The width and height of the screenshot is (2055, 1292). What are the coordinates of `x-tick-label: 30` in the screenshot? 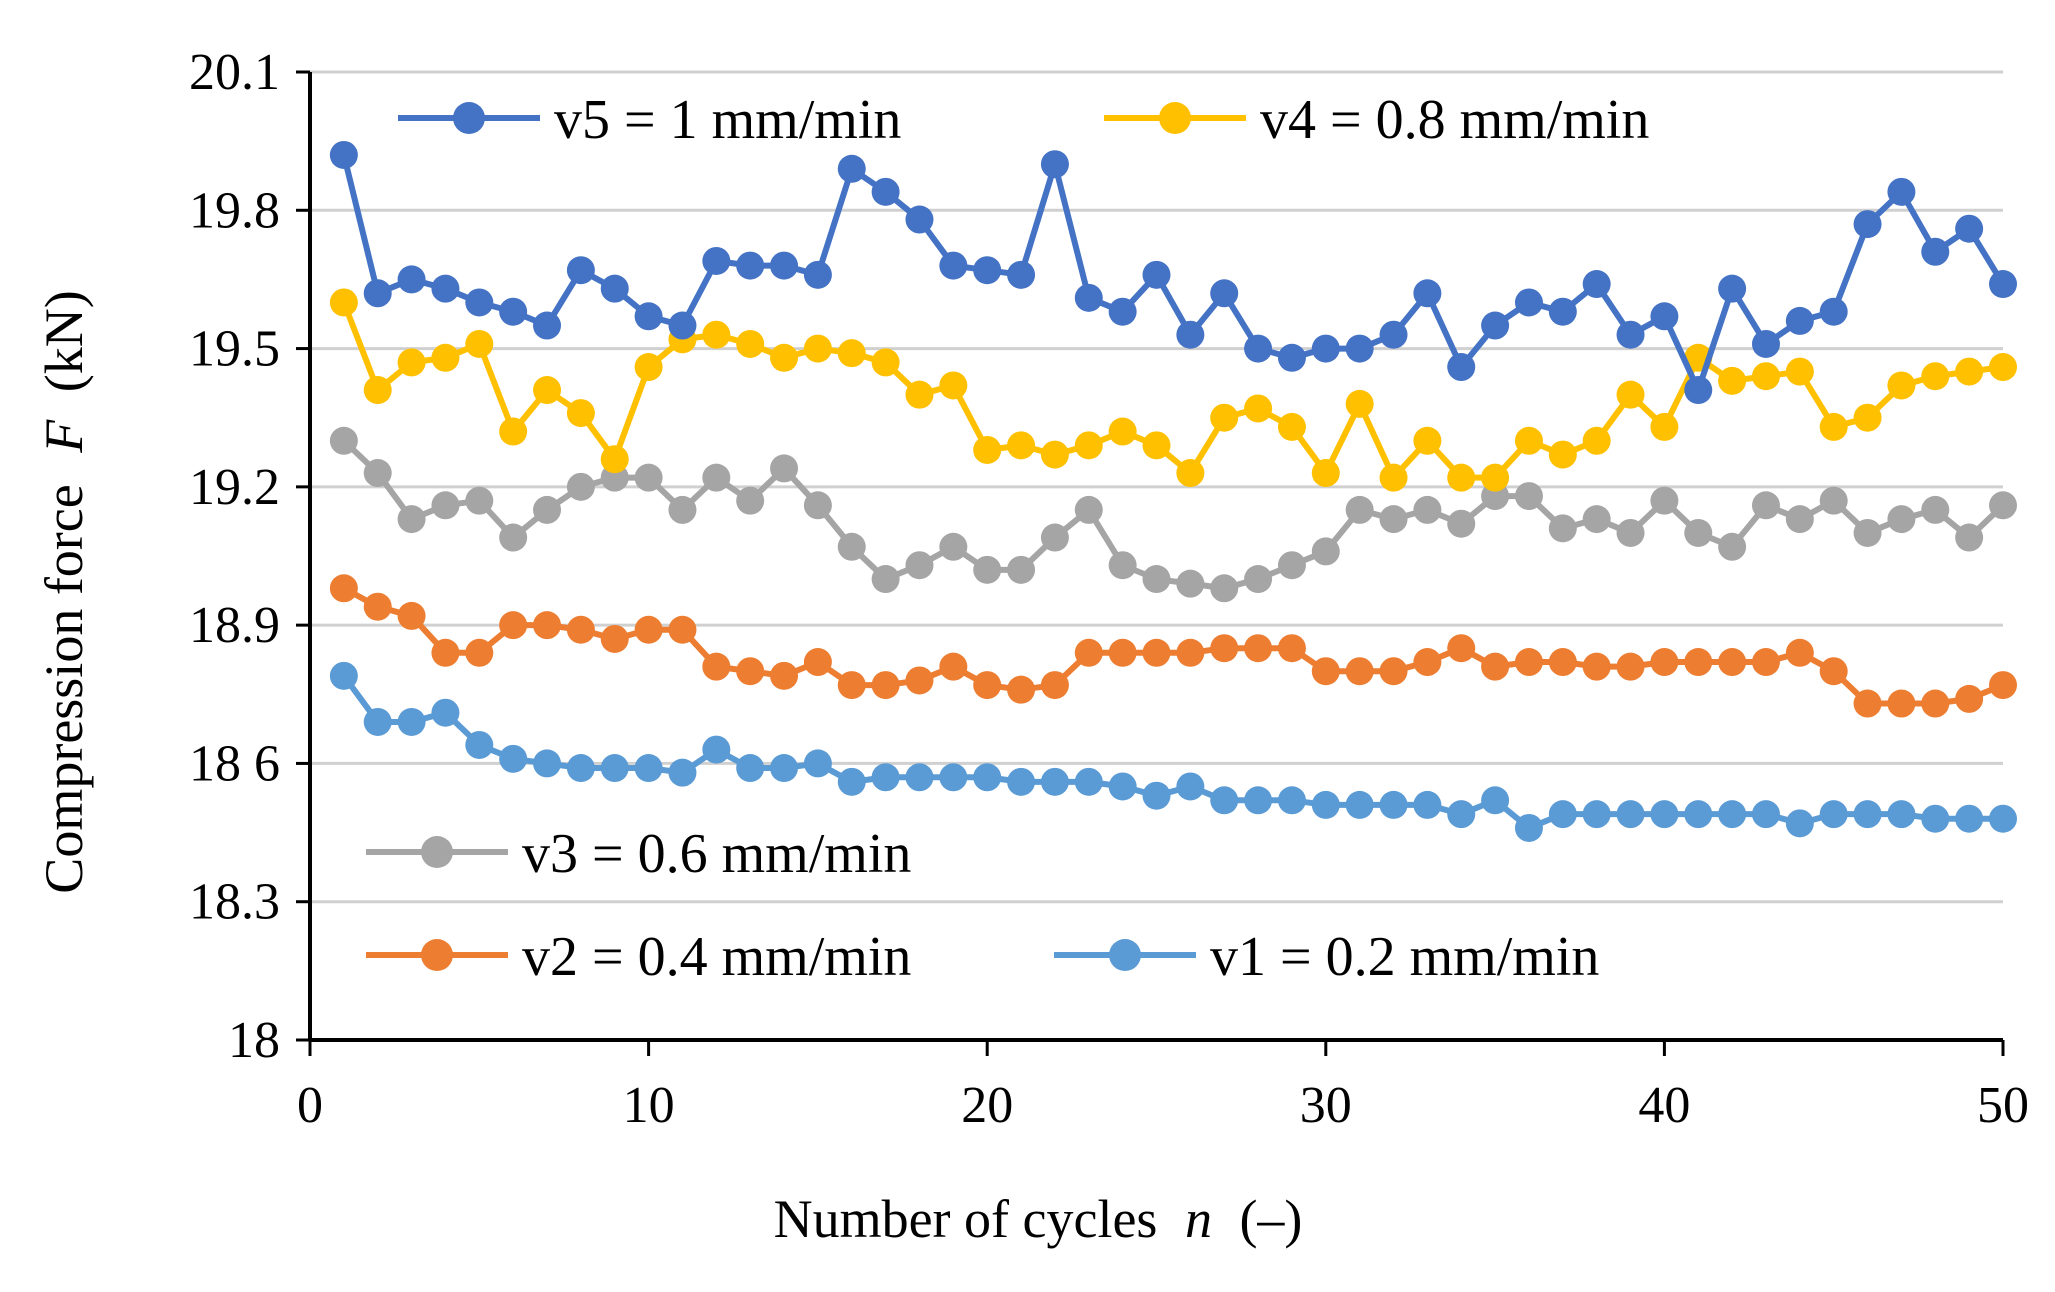 It's located at (1326, 1105).